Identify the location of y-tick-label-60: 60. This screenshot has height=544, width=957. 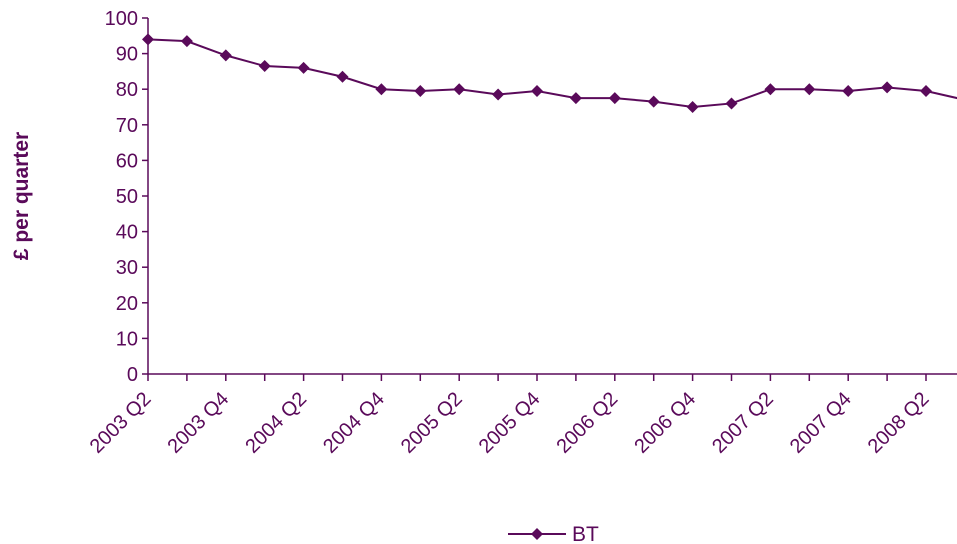
(127, 161).